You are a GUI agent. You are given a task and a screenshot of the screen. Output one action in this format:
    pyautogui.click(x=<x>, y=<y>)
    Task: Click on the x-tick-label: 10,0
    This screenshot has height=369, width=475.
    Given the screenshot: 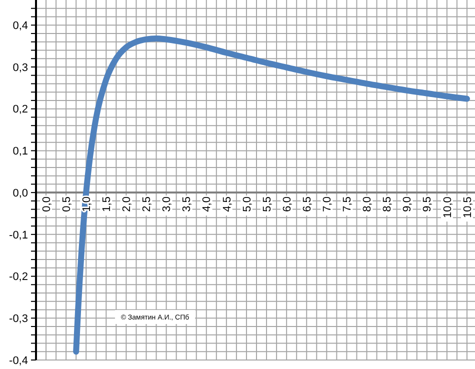 What is the action you would take?
    pyautogui.click(x=448, y=207)
    